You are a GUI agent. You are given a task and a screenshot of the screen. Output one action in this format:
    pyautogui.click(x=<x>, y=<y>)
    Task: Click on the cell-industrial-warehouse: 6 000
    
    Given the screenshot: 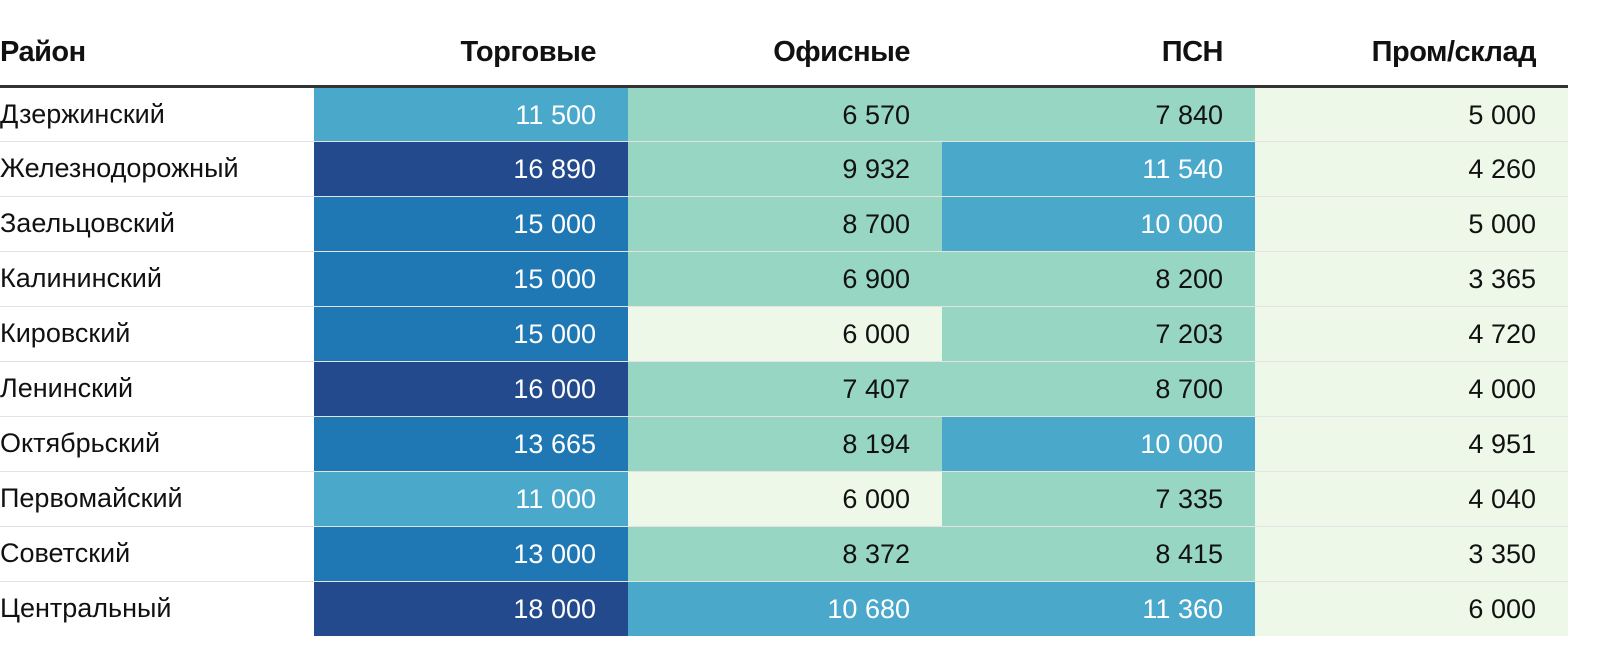 What is the action you would take?
    pyautogui.click(x=1411, y=608)
    